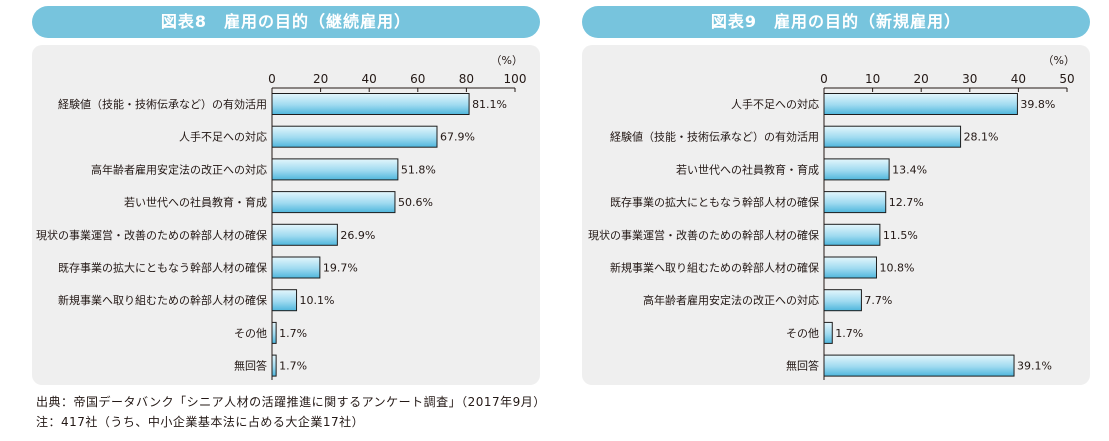 The image size is (1109, 441). Describe the element at coordinates (340, 268) in the screenshot. I see `value-label: 19.7%` at that location.